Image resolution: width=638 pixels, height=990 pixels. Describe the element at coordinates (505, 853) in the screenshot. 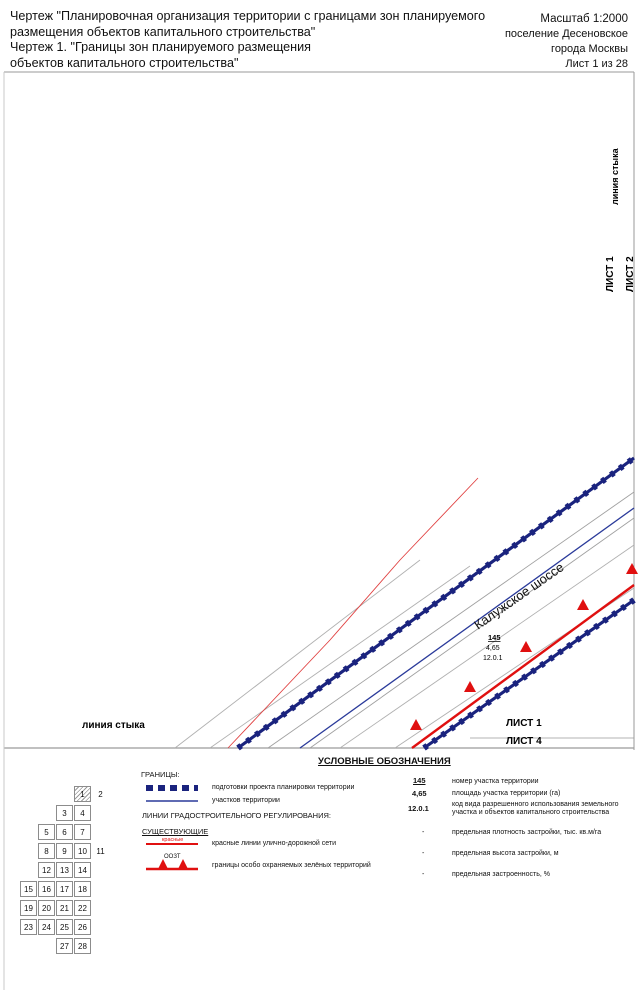

I see `legend-height-desc: предельная высота застройки, м` at that location.